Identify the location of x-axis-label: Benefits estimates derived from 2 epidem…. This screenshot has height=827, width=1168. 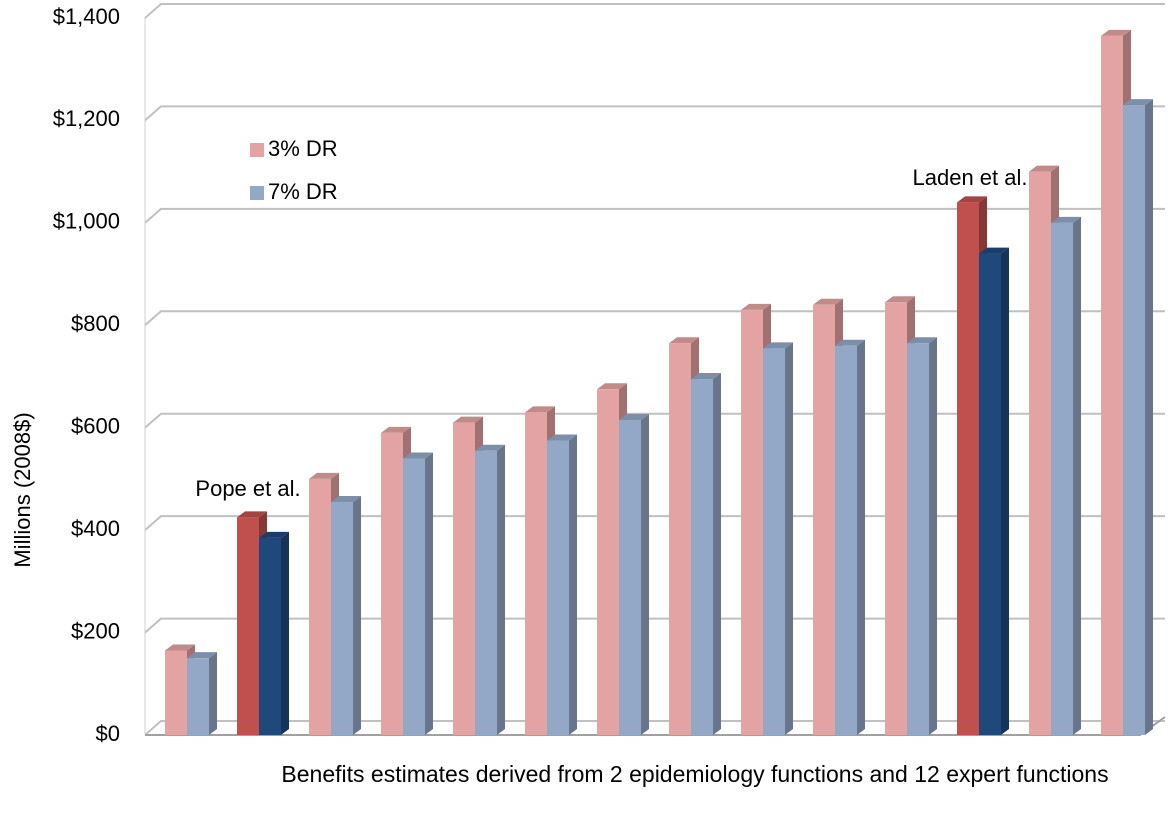
(695, 774).